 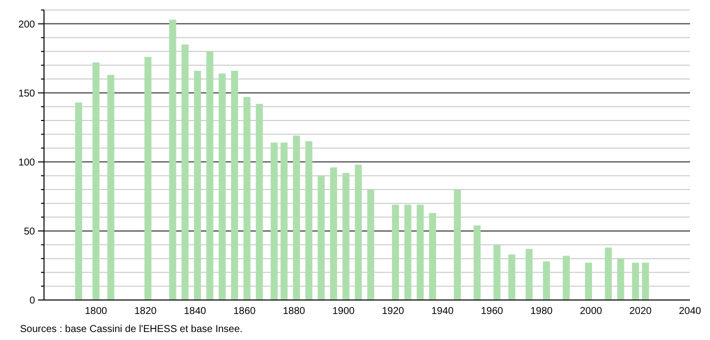 I want to click on x-tick-label: 1920, so click(x=393, y=311).